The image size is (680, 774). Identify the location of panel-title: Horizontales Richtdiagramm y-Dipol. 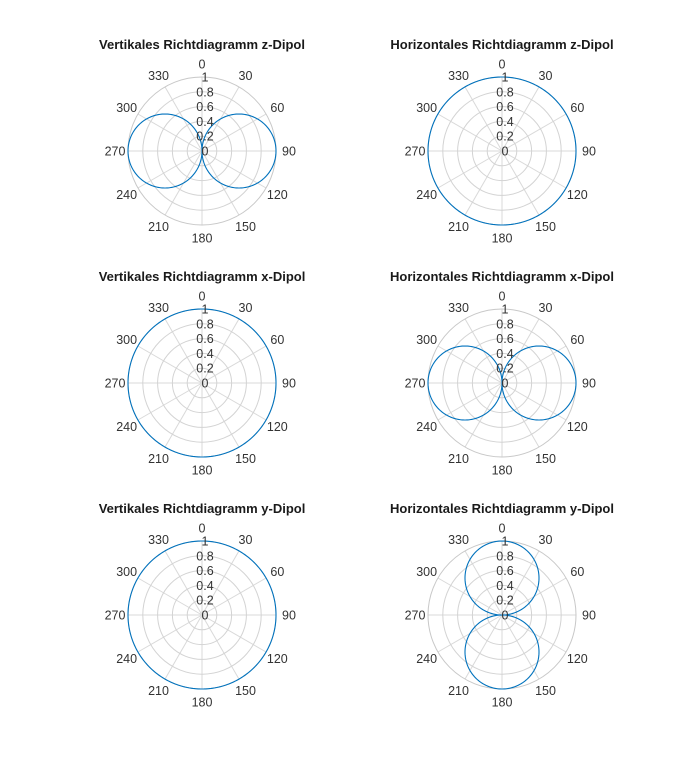
(502, 508).